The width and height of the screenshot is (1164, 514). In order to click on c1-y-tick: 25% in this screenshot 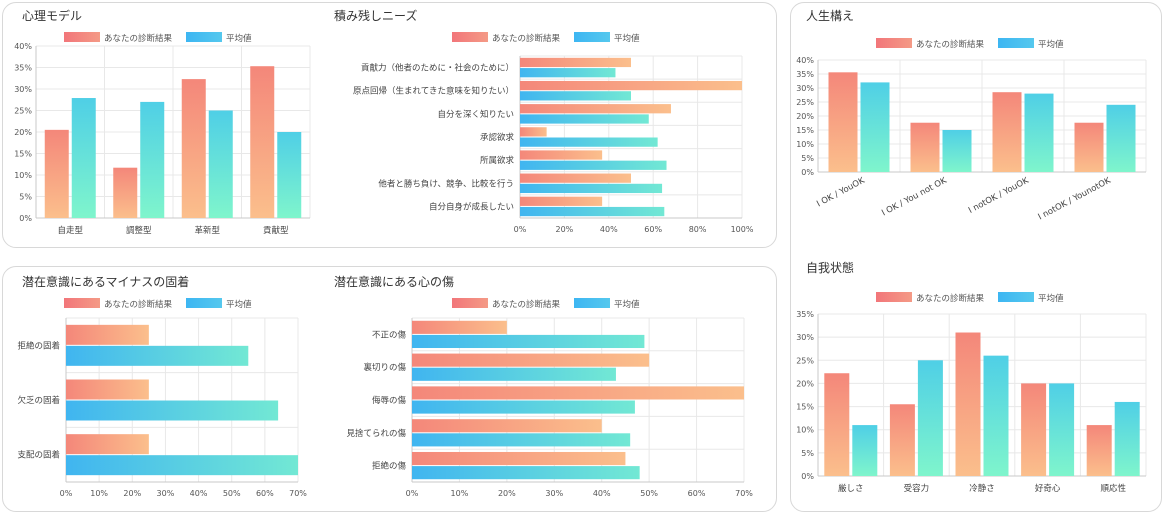, I will do `click(23, 111)`.